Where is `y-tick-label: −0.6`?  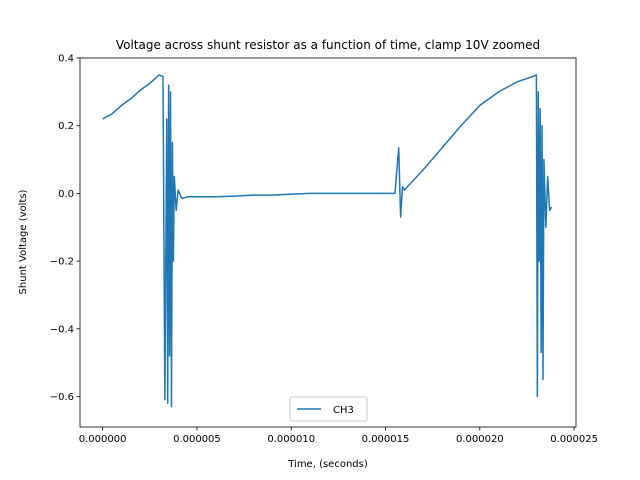
y-tick-label: −0.6 is located at coordinates (62, 397).